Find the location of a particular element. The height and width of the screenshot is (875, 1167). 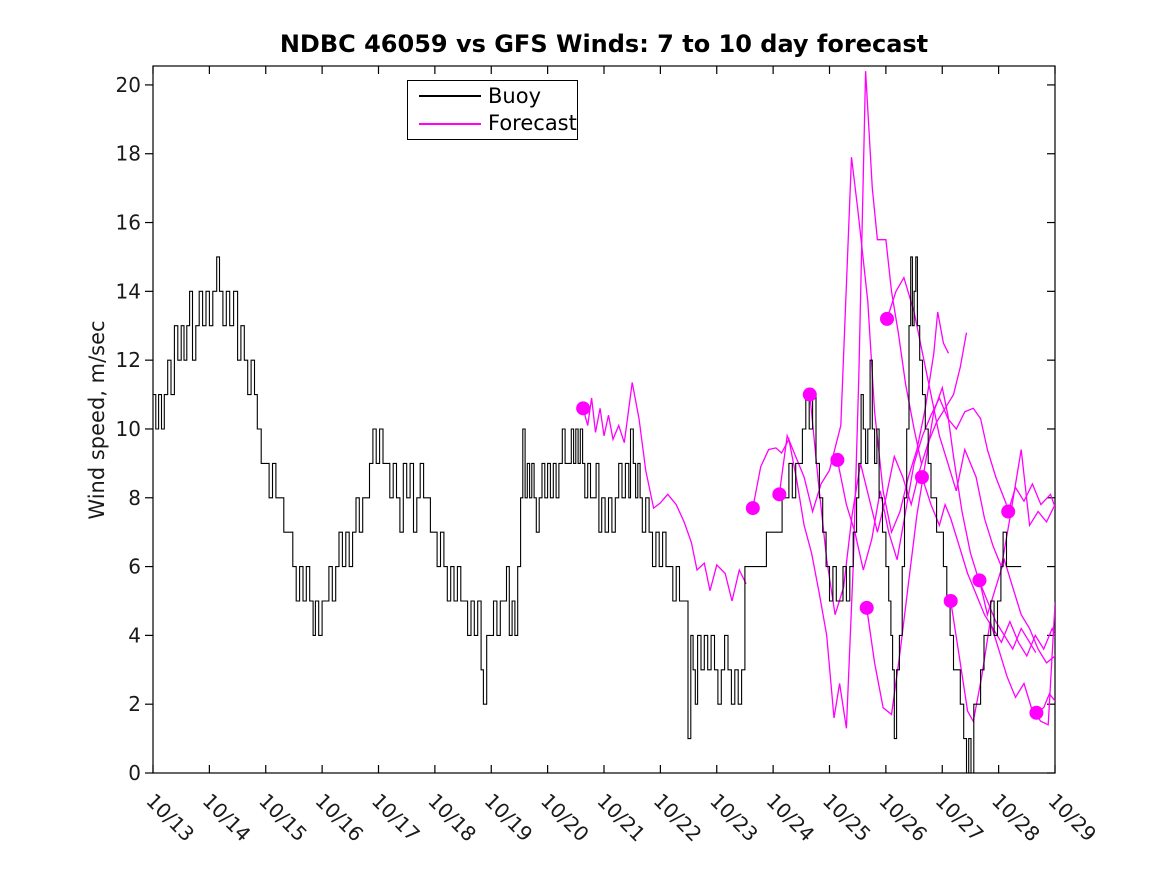

y-tick-label: 10 is located at coordinates (128, 429).